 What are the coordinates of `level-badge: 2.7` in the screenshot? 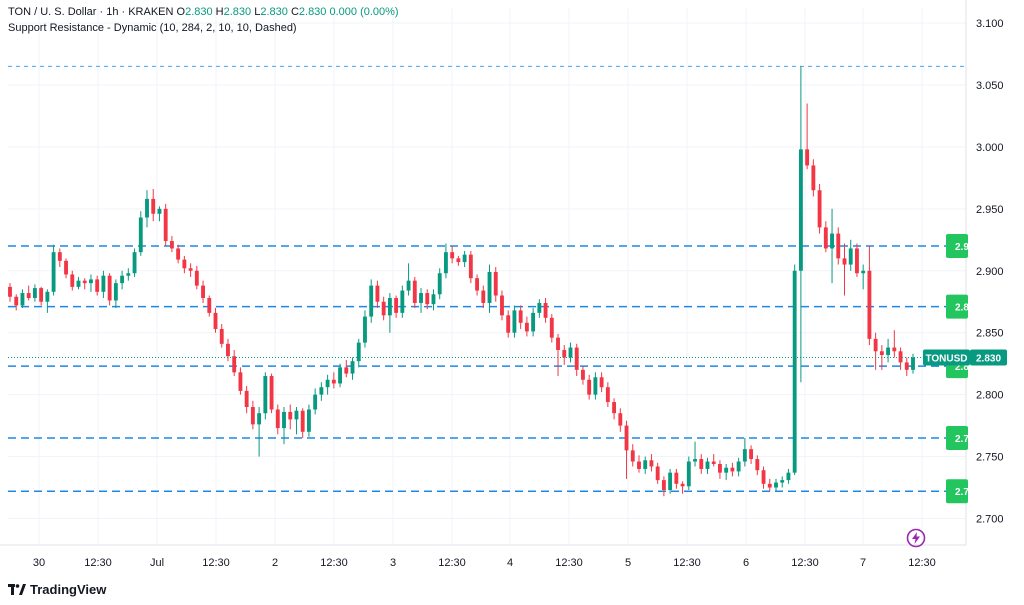 It's located at (957, 437).